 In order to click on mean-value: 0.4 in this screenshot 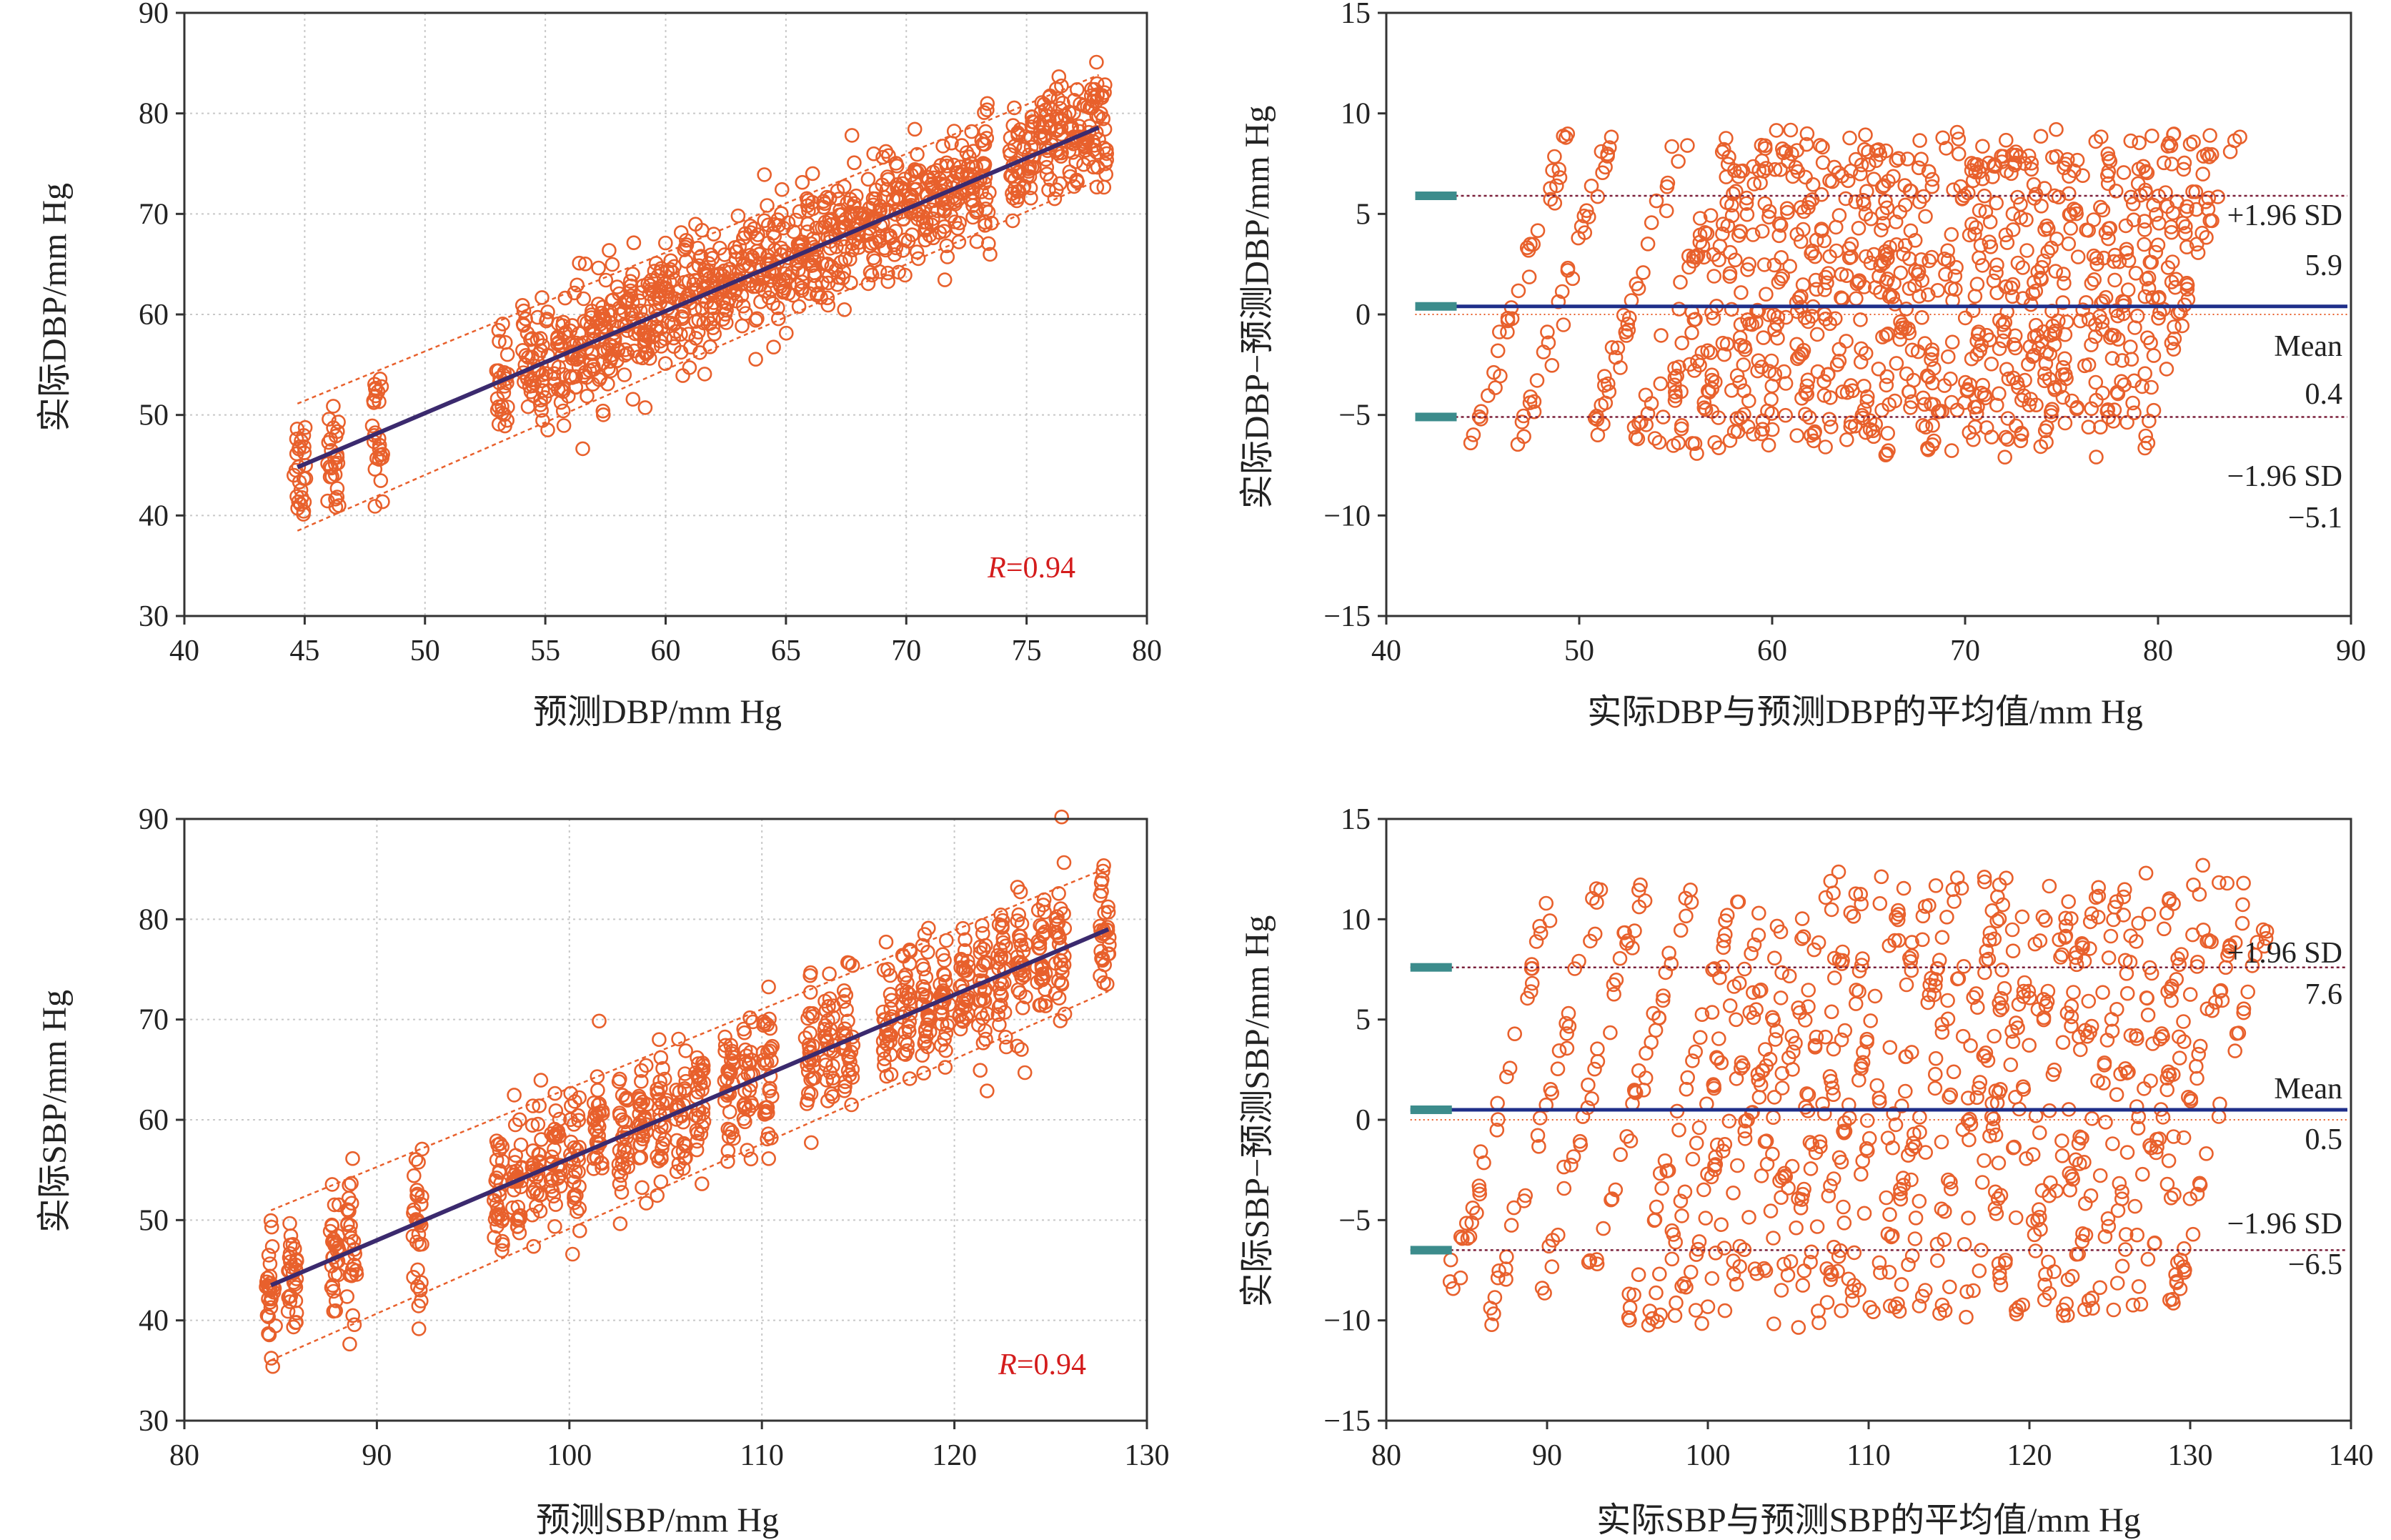, I will do `click(2324, 394)`.